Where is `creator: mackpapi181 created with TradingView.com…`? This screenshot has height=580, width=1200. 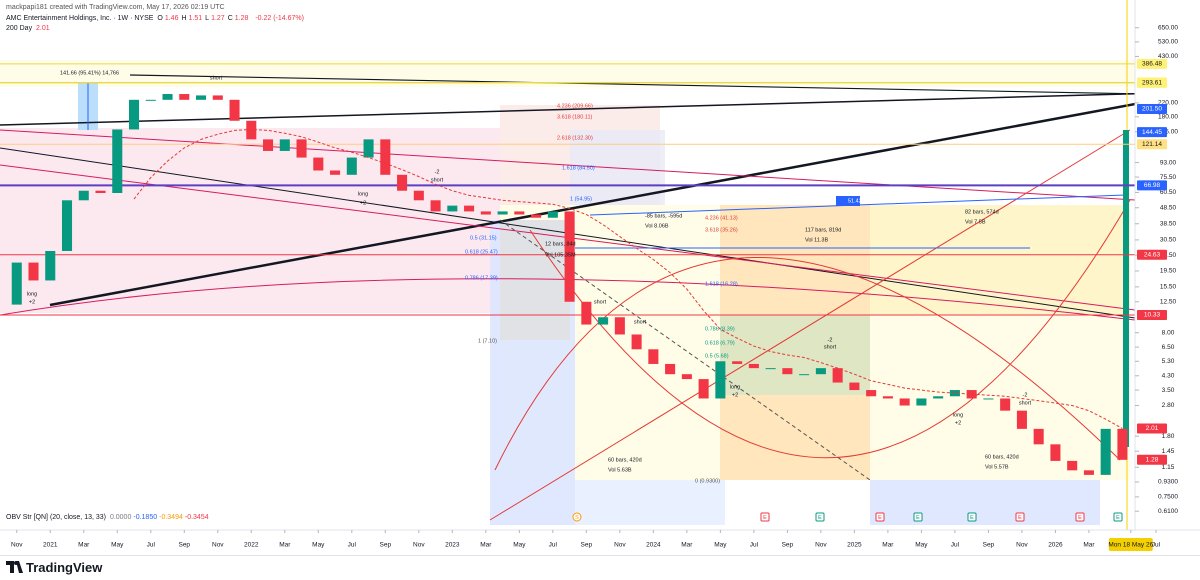 creator: mackpapi181 created with TradingView.com… is located at coordinates (115, 7).